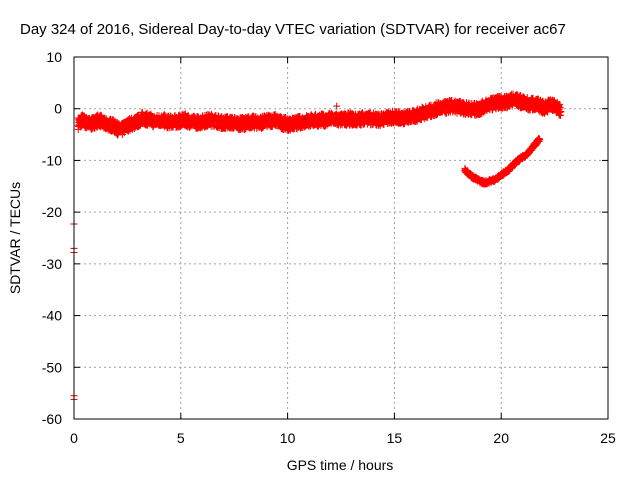 The image size is (640, 480). I want to click on y-tick-label: -20, so click(52, 212).